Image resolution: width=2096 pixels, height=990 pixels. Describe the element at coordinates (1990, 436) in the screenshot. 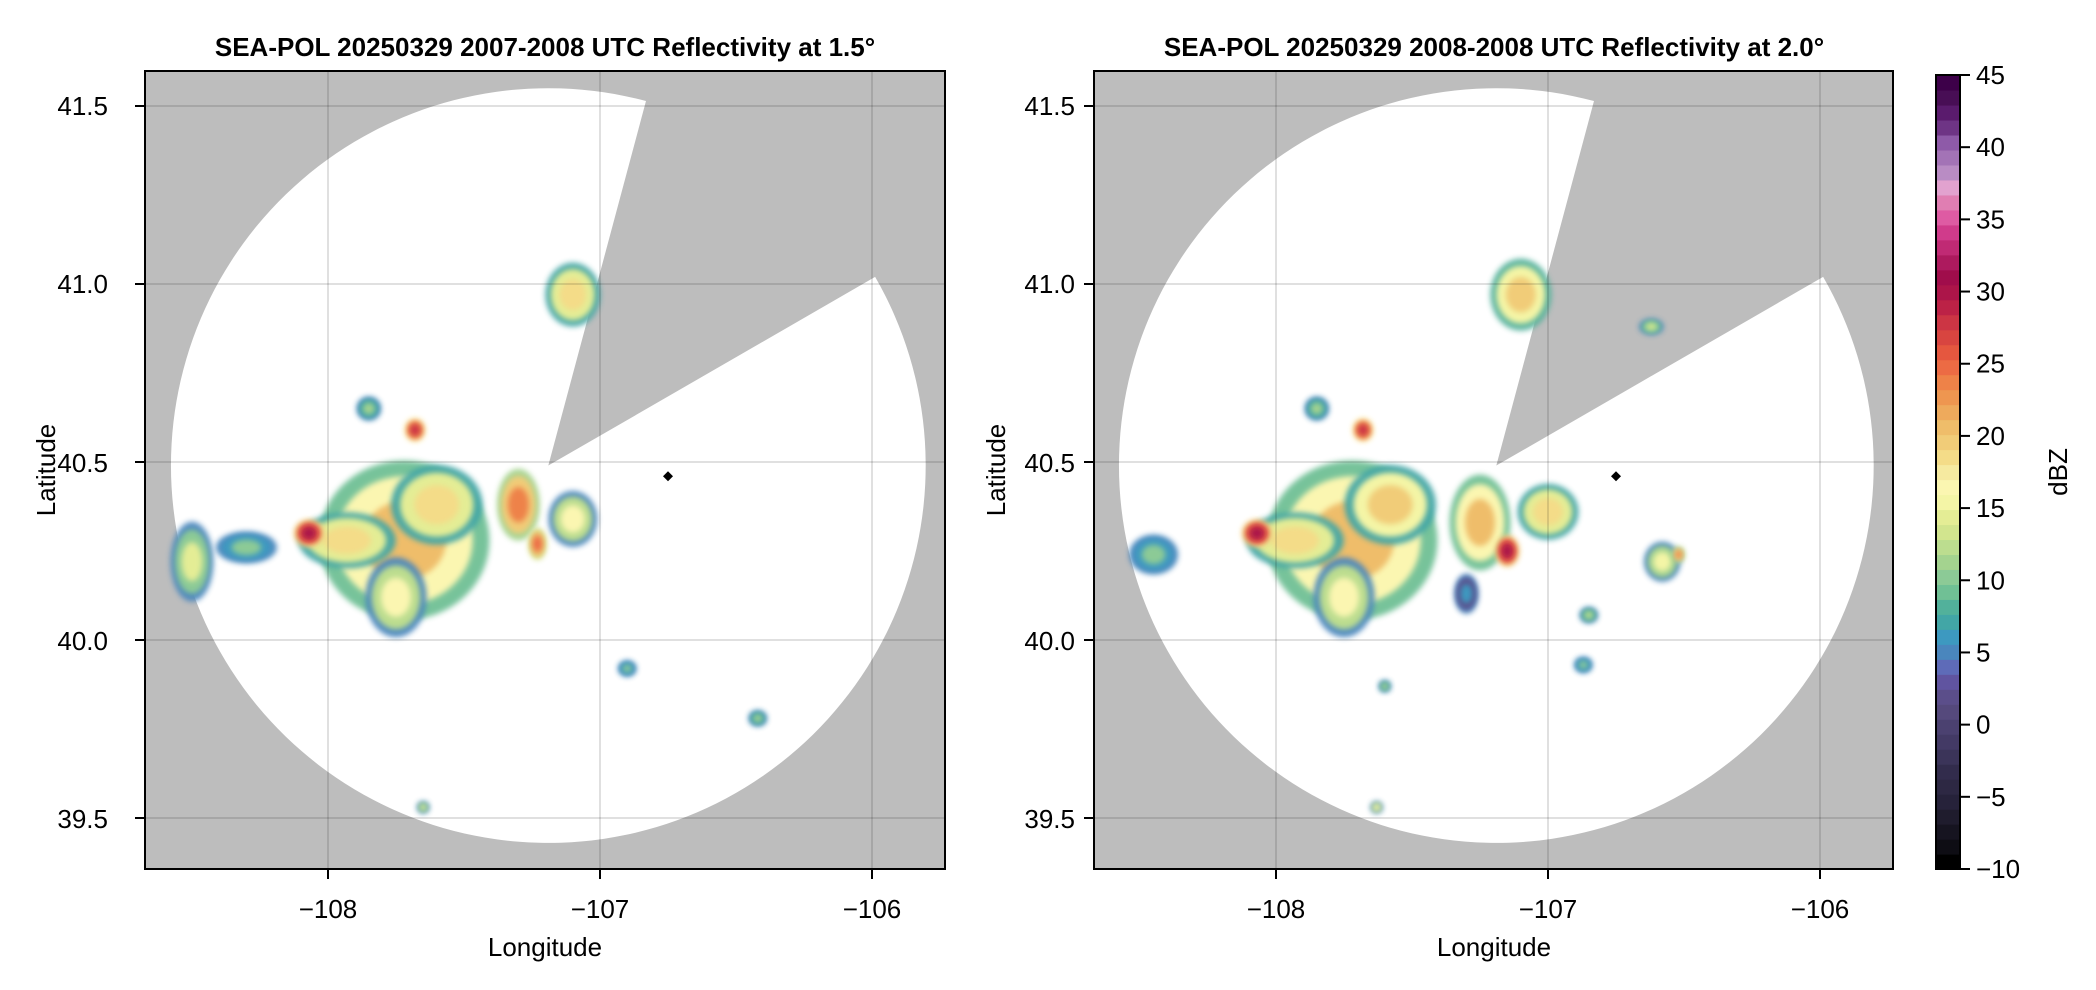

I see `colorbar-tick-label: 20` at that location.